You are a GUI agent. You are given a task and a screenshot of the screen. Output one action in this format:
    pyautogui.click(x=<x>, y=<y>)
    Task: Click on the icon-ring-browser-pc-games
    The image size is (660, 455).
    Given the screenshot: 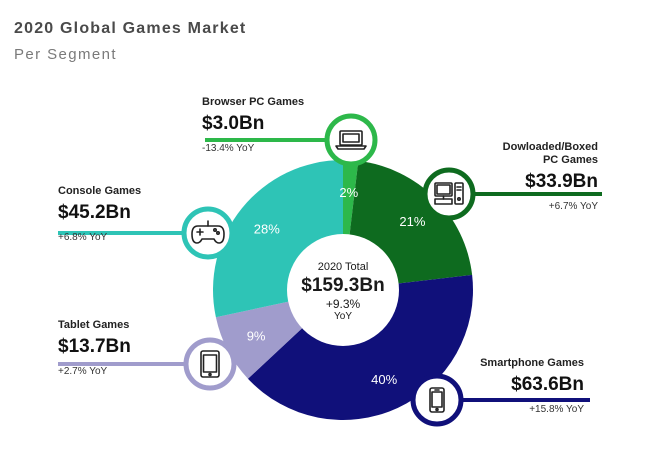 What is the action you would take?
    pyautogui.click(x=351, y=140)
    